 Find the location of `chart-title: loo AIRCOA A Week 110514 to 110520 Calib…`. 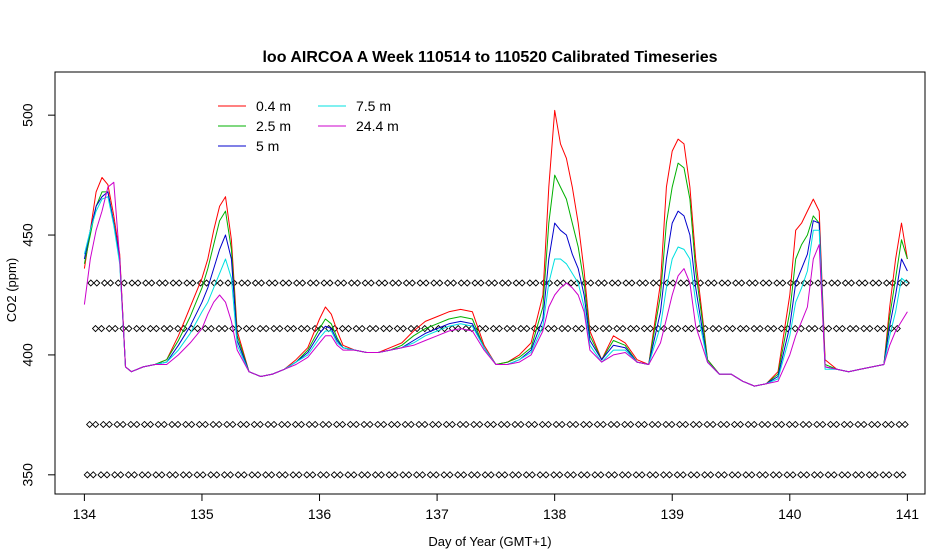

chart-title: loo AIRCOA A Week 110514 to 110520 Calib… is located at coordinates (489, 57).